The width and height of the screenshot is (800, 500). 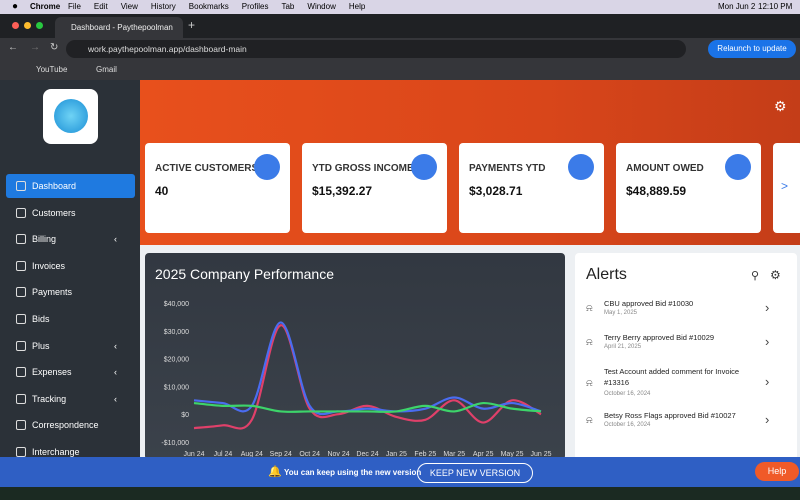 I want to click on x-tick-label: Dec 24, so click(x=367, y=454).